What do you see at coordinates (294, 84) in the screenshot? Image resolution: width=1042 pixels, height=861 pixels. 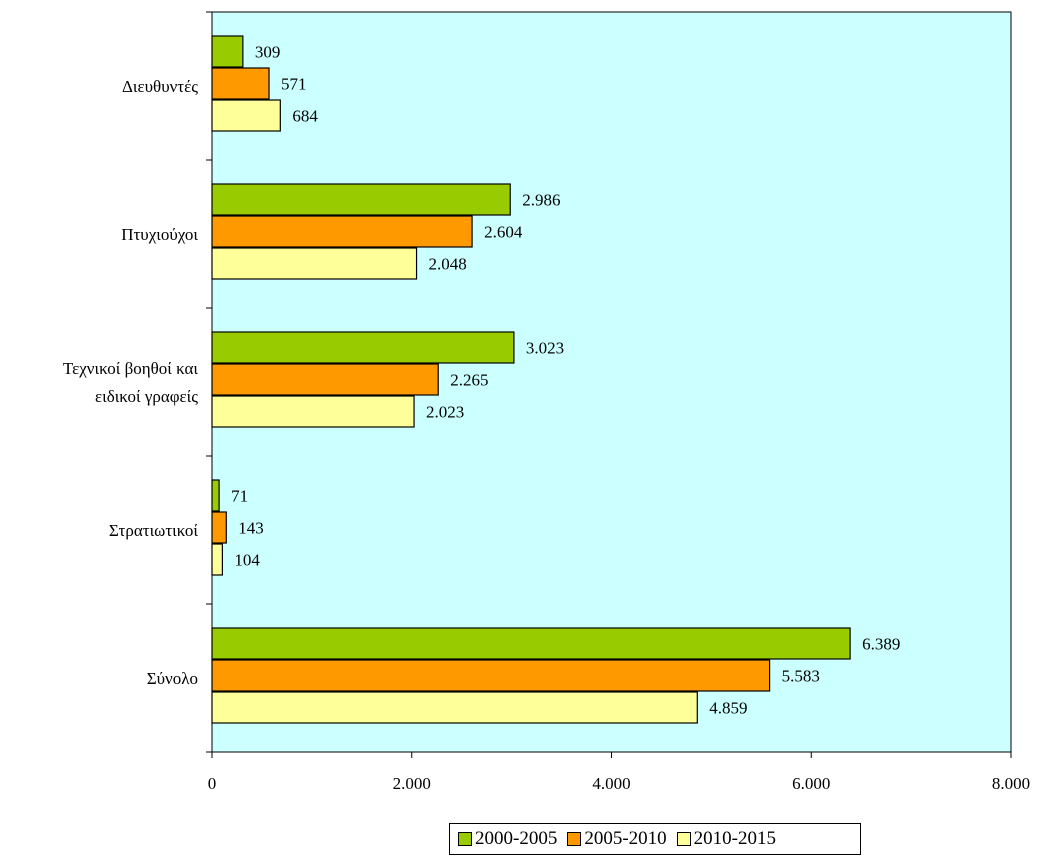 I see `data-label: 571` at bounding box center [294, 84].